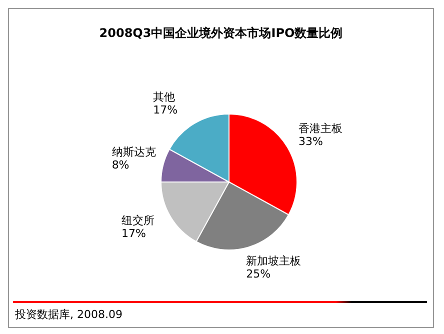 The width and height of the screenshot is (444, 334). Describe the element at coordinates (320, 129) in the screenshot. I see `slice-label: 香港主板` at that location.